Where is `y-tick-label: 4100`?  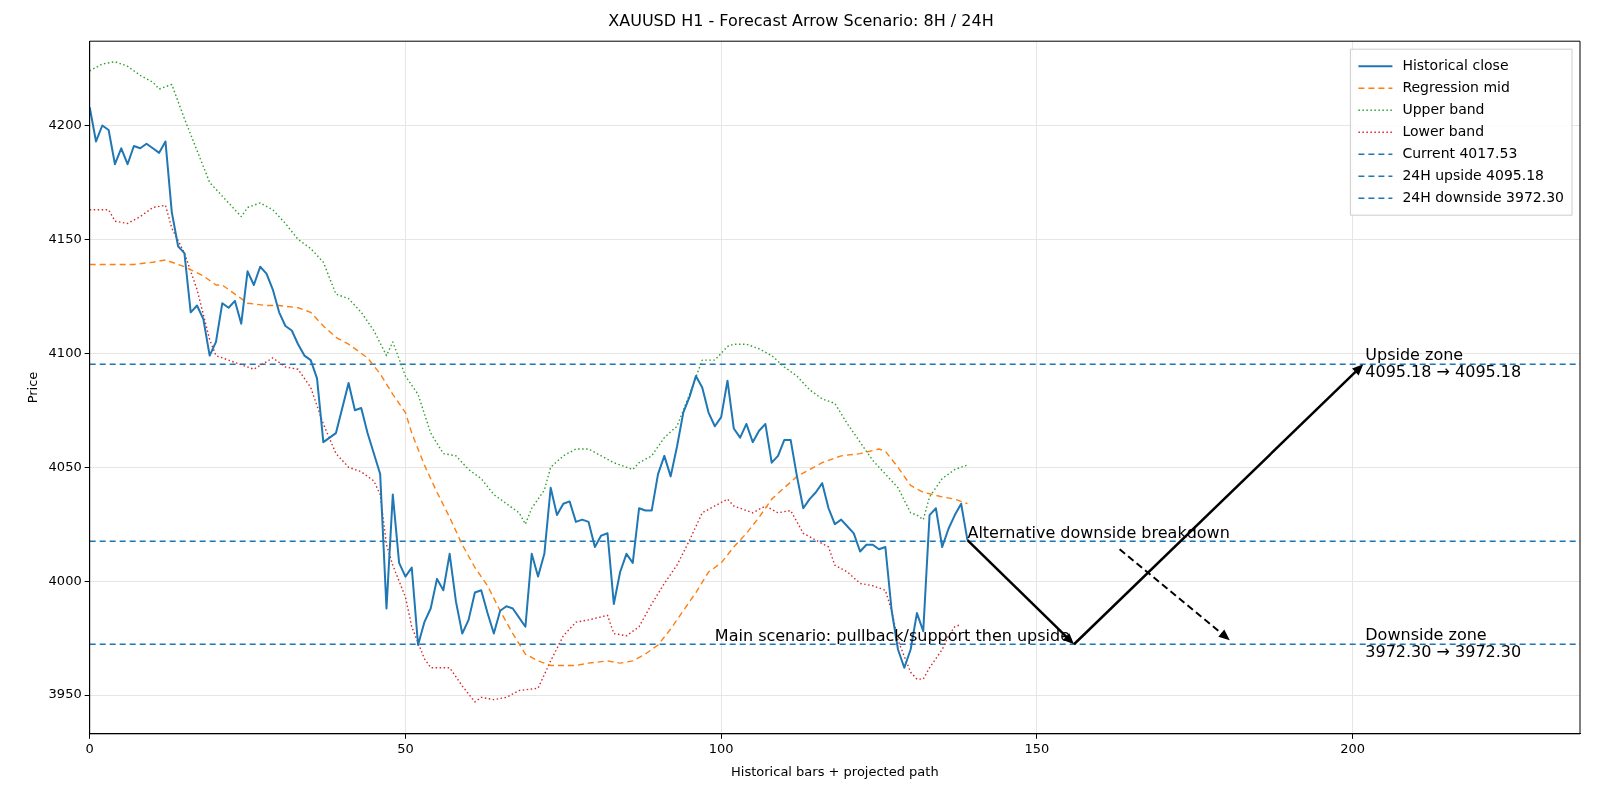 y-tick-label: 4100 is located at coordinates (65, 352).